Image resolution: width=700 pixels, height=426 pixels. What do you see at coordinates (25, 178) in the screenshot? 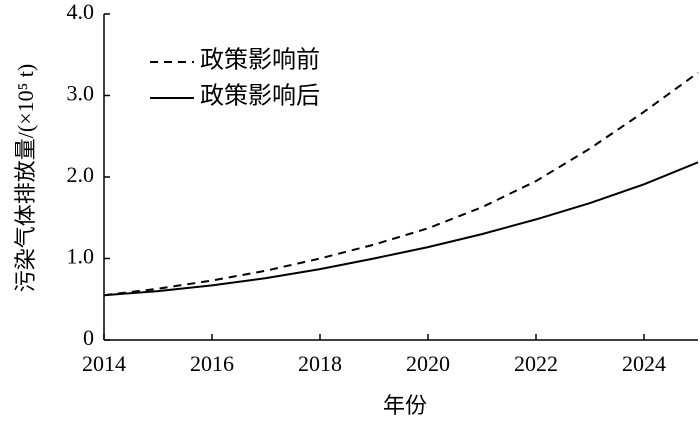
I see `y-axis-label: 污染气体排放量/(×10⁵ t)` at bounding box center [25, 178].